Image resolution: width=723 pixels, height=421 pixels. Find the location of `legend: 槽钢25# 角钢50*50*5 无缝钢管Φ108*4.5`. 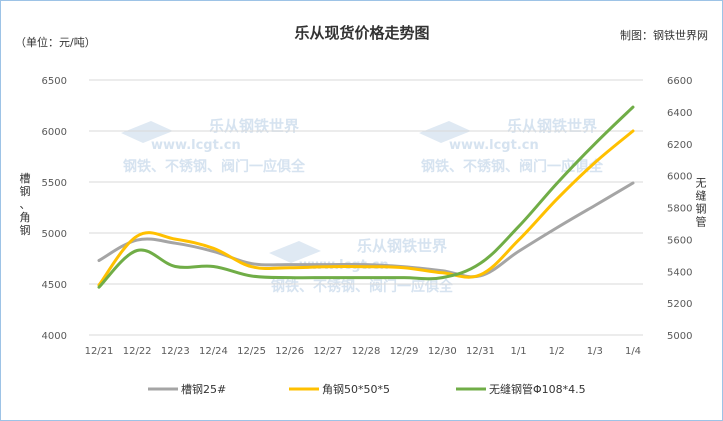

legend: 槽钢25# 角钢50*50*5 无缝钢管Φ108*4.5 is located at coordinates (367, 389).